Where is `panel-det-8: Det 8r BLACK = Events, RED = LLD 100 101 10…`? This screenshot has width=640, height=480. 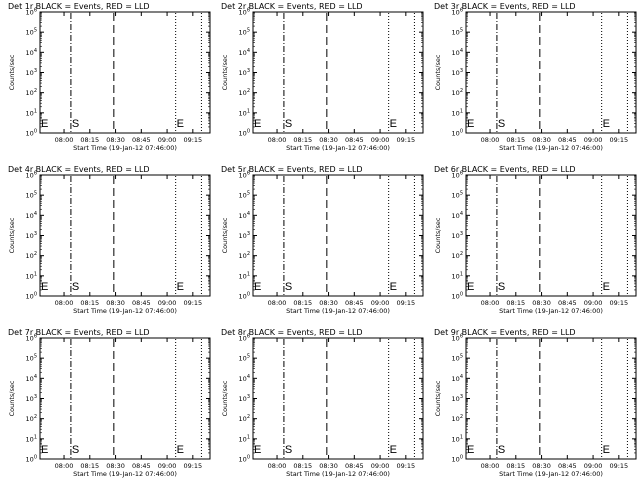 panel-det-8: Det 8r BLACK = Events, RED = LLD 100 101 10… is located at coordinates (322, 403).